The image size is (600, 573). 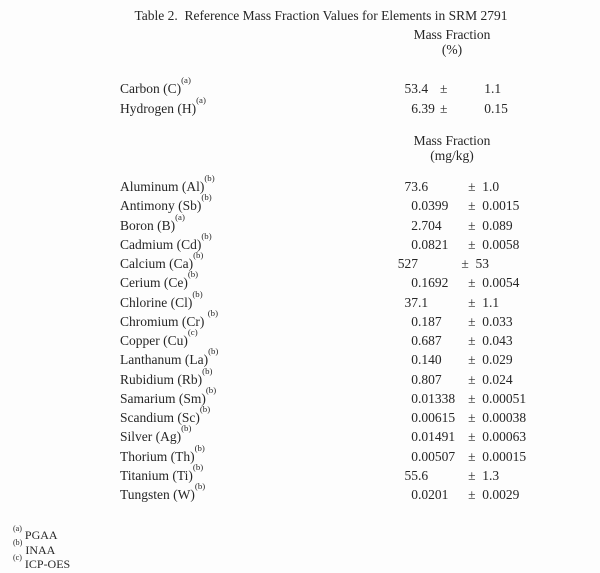 I want to click on element-name: Titanium (Ti), so click(x=156, y=475).